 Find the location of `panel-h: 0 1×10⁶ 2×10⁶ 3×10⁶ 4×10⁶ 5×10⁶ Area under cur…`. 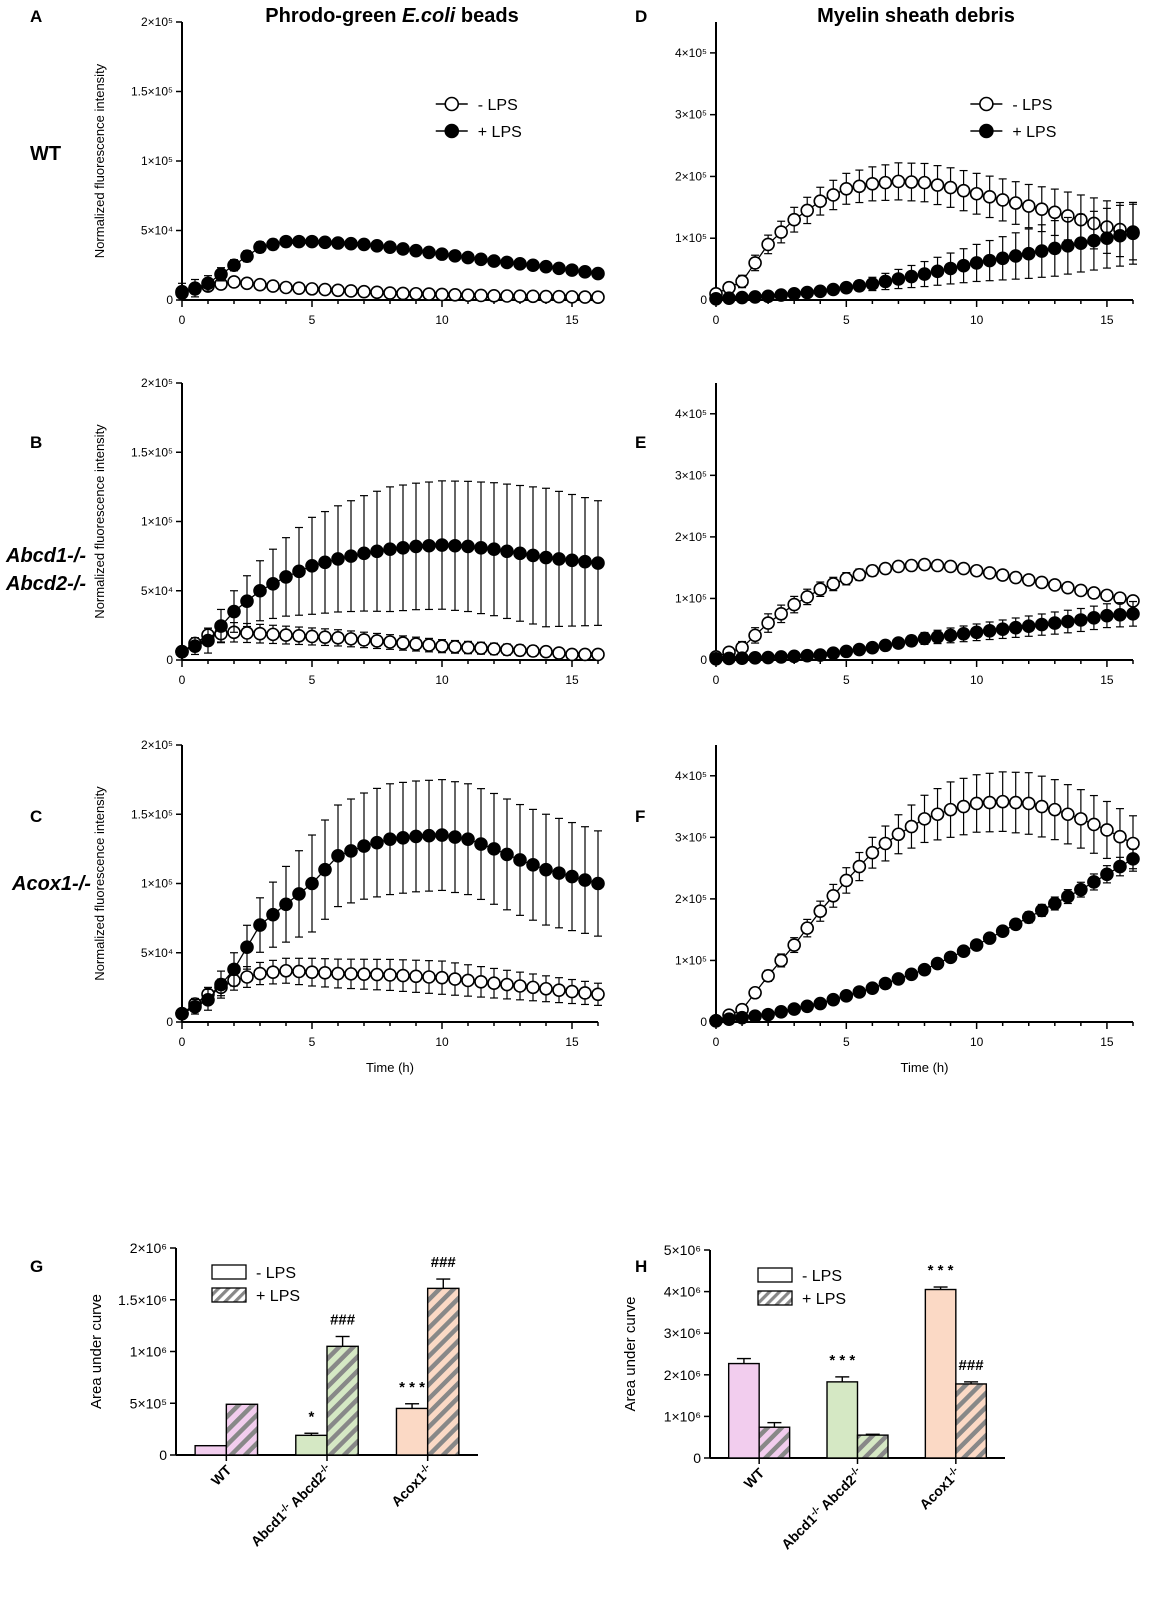

panel-h: 0 1×10⁶ 2×10⁶ 3×10⁶ 4×10⁶ 5×10⁶ Area under cur… is located at coordinates (813, 1397).